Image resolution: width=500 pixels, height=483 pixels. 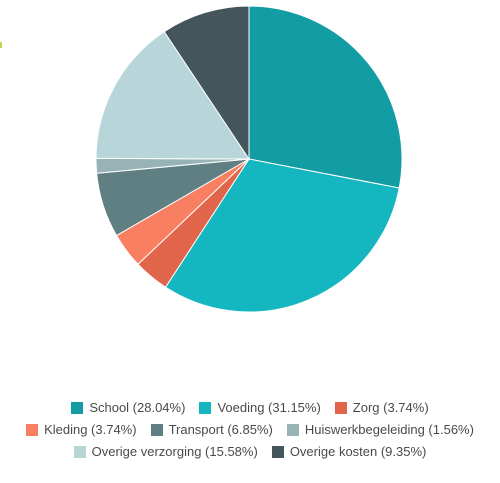 What do you see at coordinates (90, 429) in the screenshot?
I see `legend-label: Kleding (3.74%)` at bounding box center [90, 429].